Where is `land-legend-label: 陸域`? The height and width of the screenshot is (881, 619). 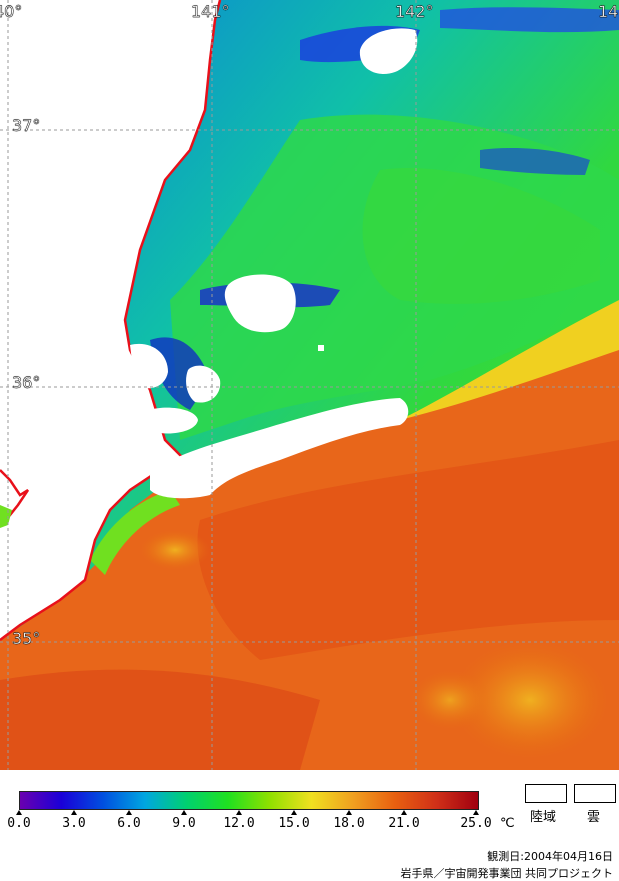 land-legend-label: 陸域 is located at coordinates (543, 817).